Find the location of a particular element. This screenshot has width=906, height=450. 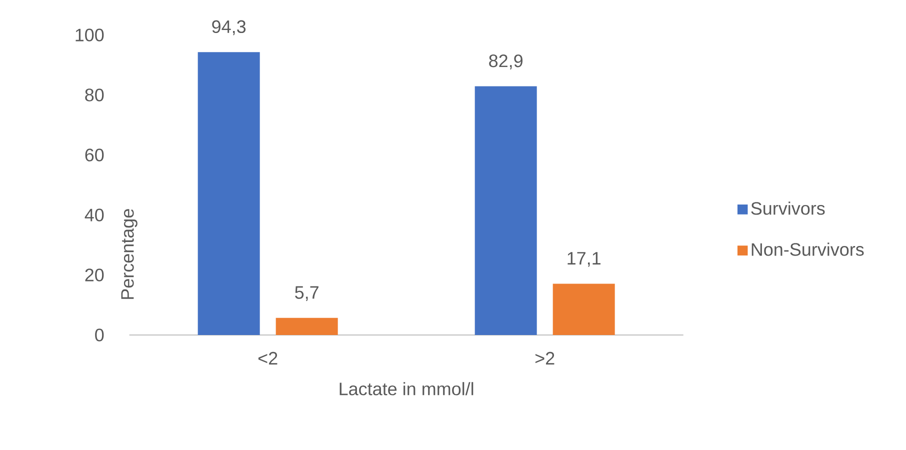

y-axis-title: Percentage is located at coordinates (129, 254).